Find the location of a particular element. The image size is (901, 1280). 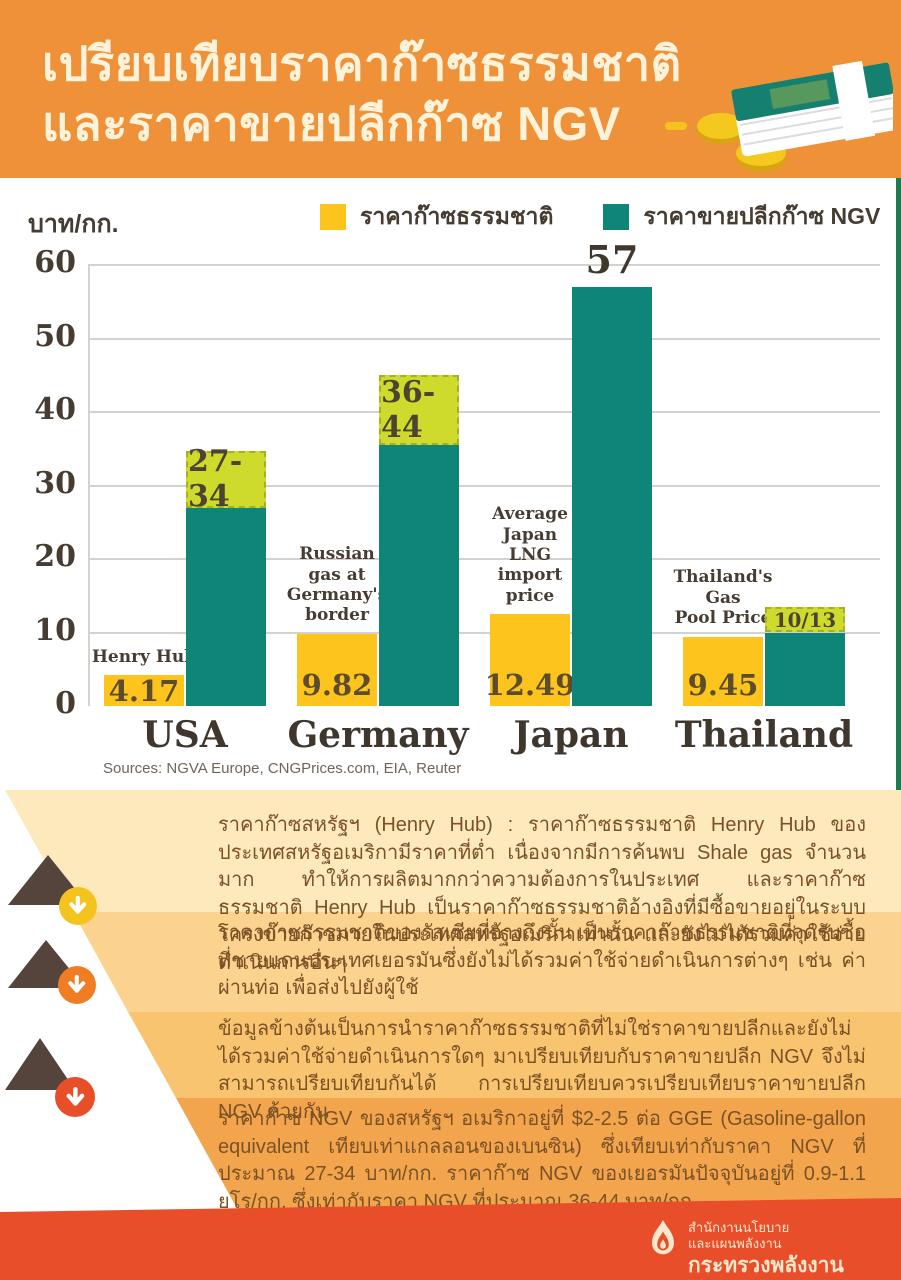

coin-icon is located at coordinates (721, 128).